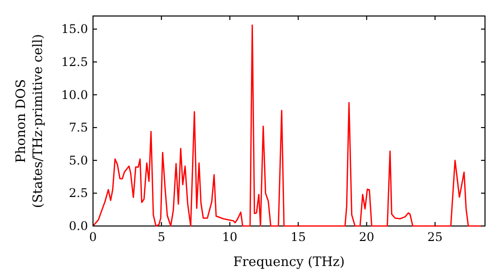 The width and height of the screenshot is (500, 280). I want to click on y-tick-label: 12.5, so click(74, 61).